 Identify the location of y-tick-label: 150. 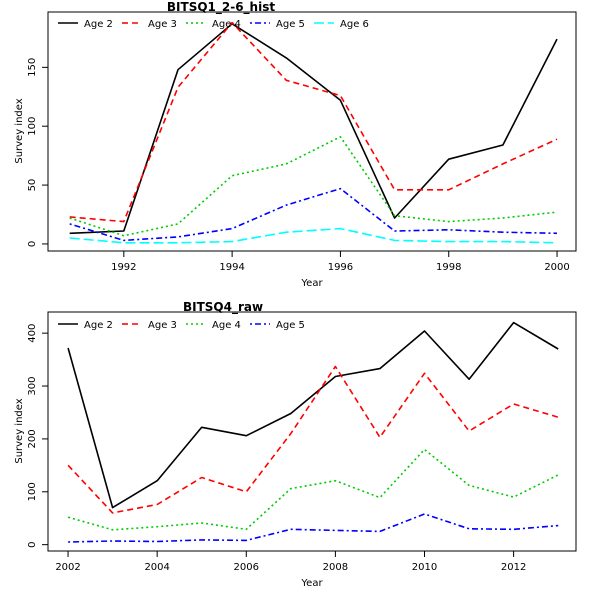
(32, 67).